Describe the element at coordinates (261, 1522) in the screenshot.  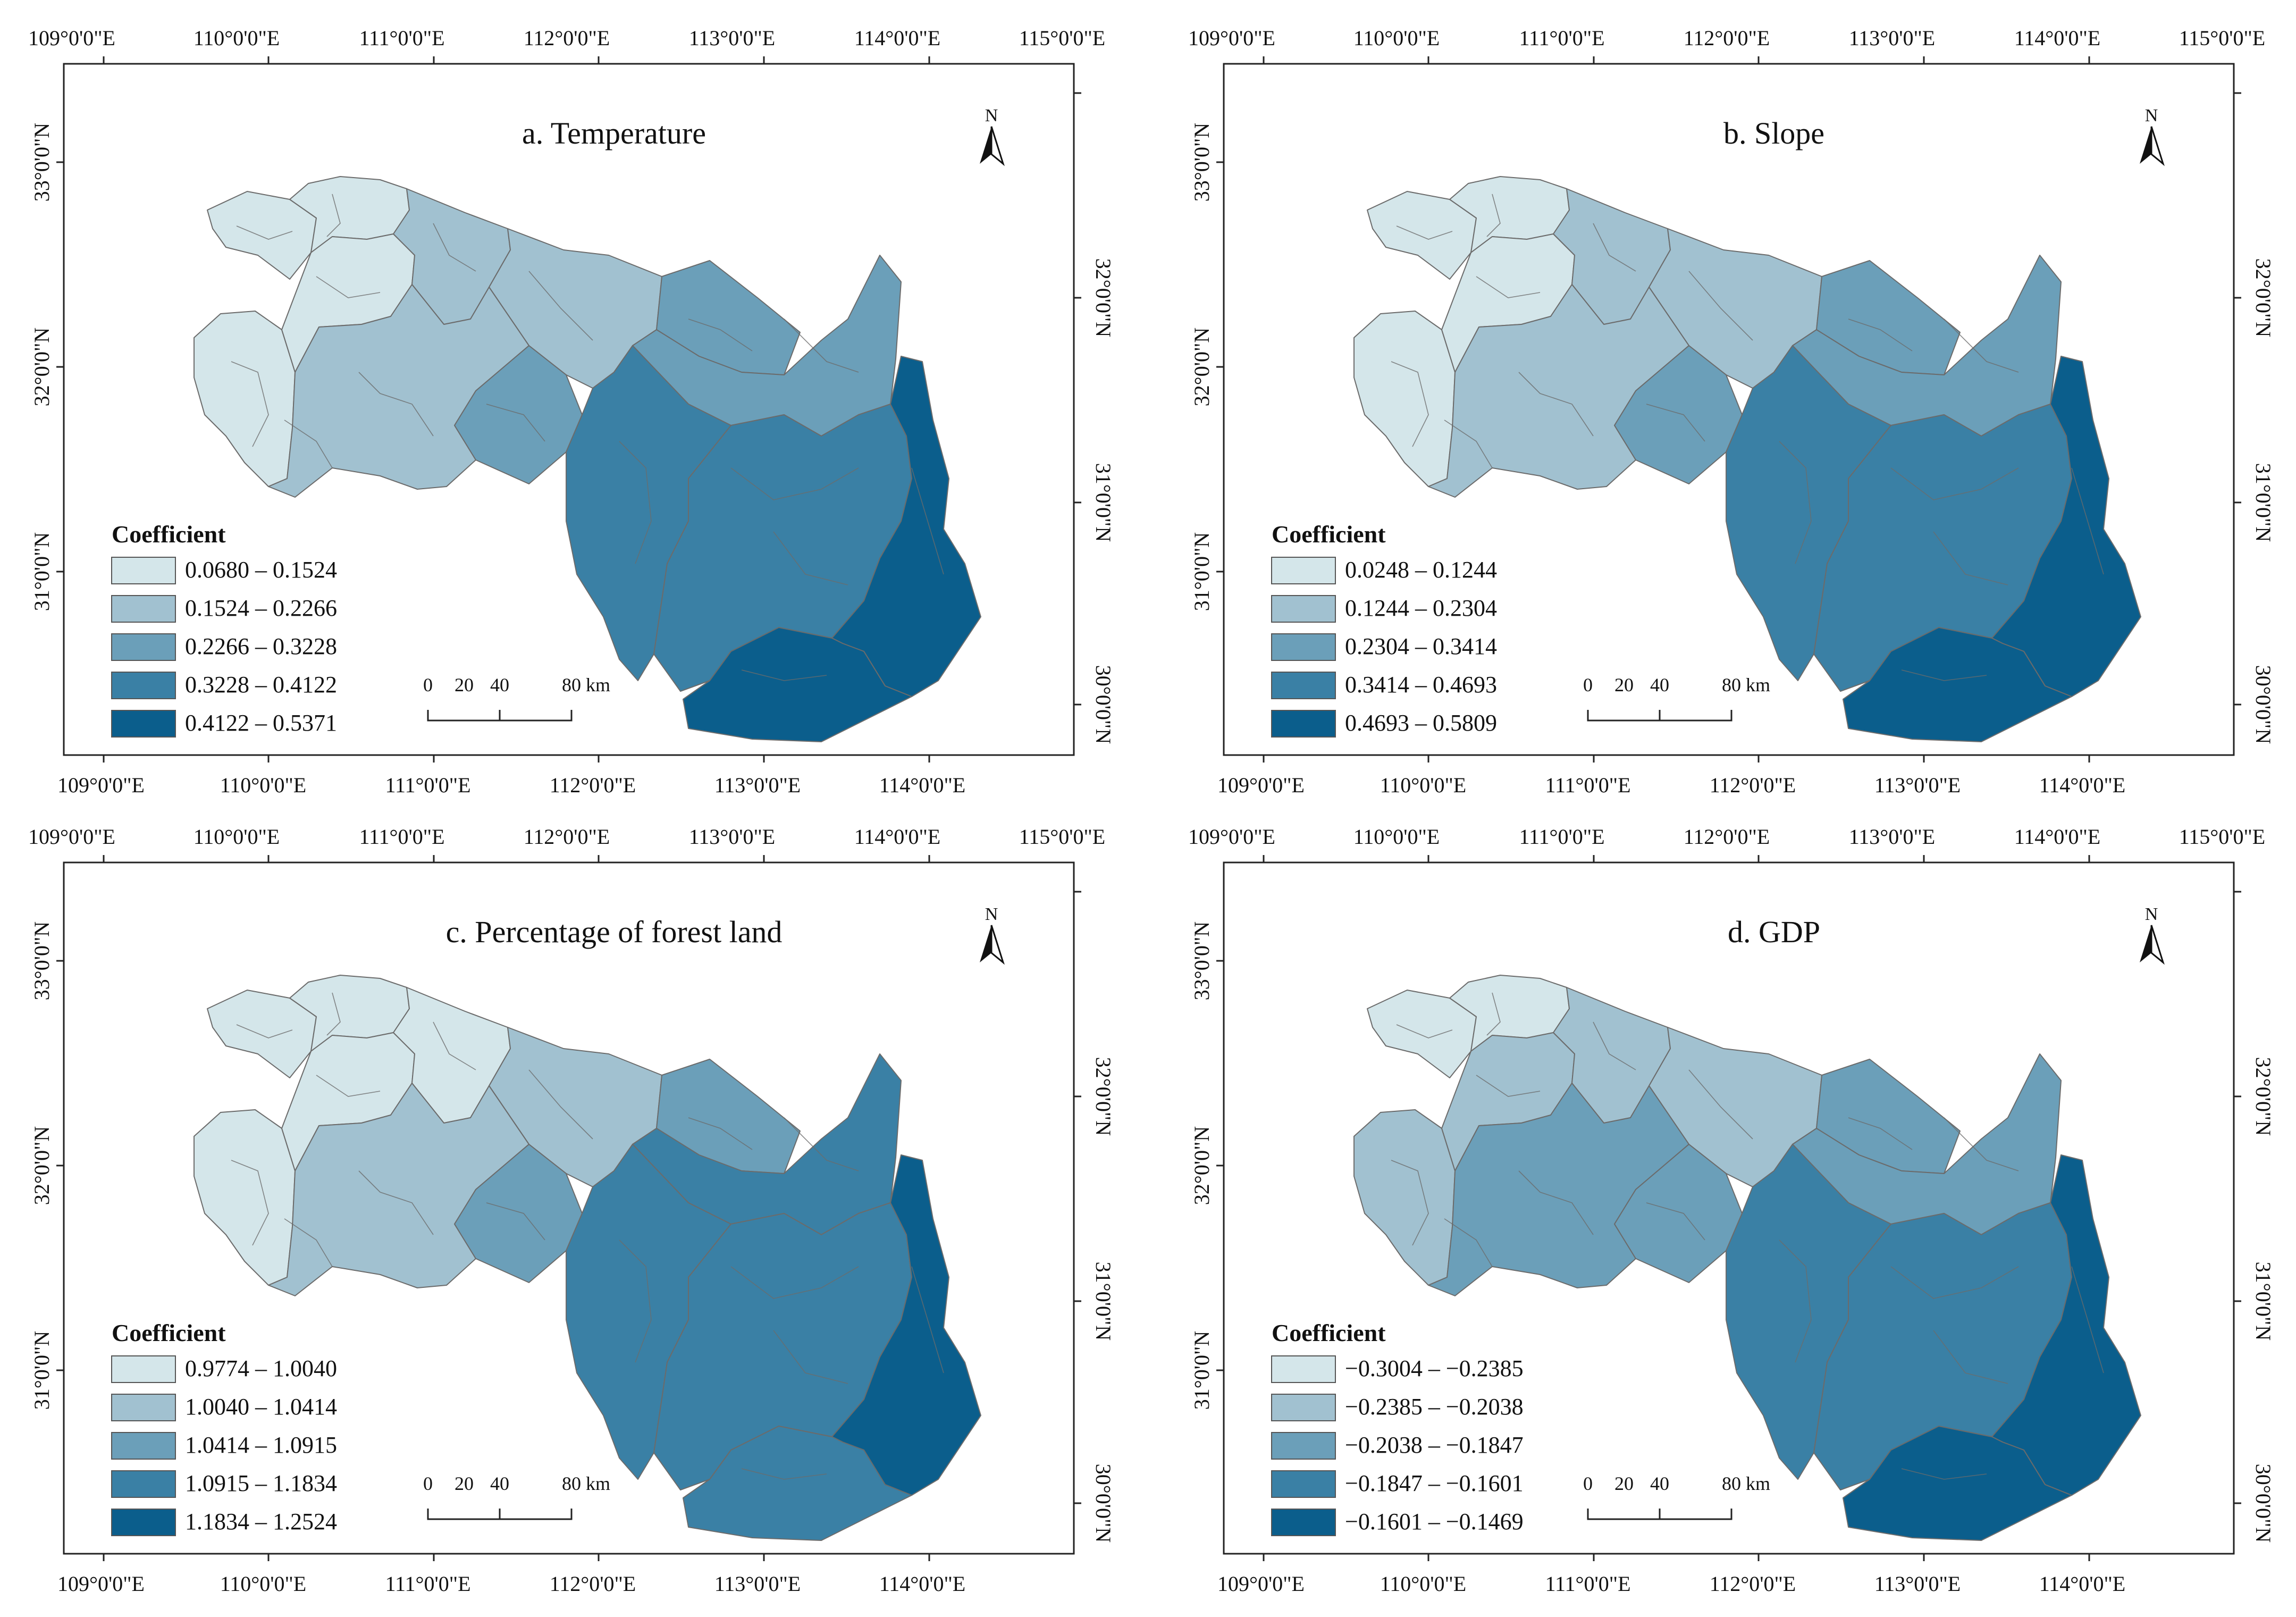
I see `legend-label: 1.1834 – 1.2524` at that location.